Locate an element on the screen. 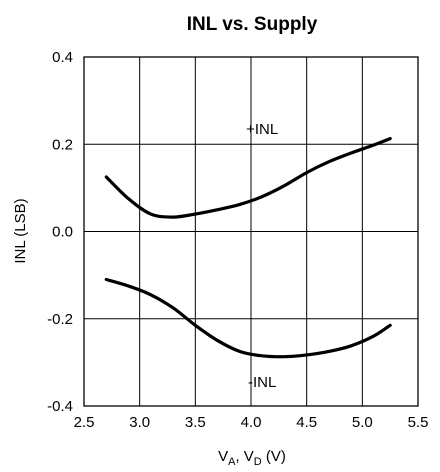 Image resolution: width=440 pixels, height=472 pixels. x-axis-label-unit: (V) is located at coordinates (274, 456).